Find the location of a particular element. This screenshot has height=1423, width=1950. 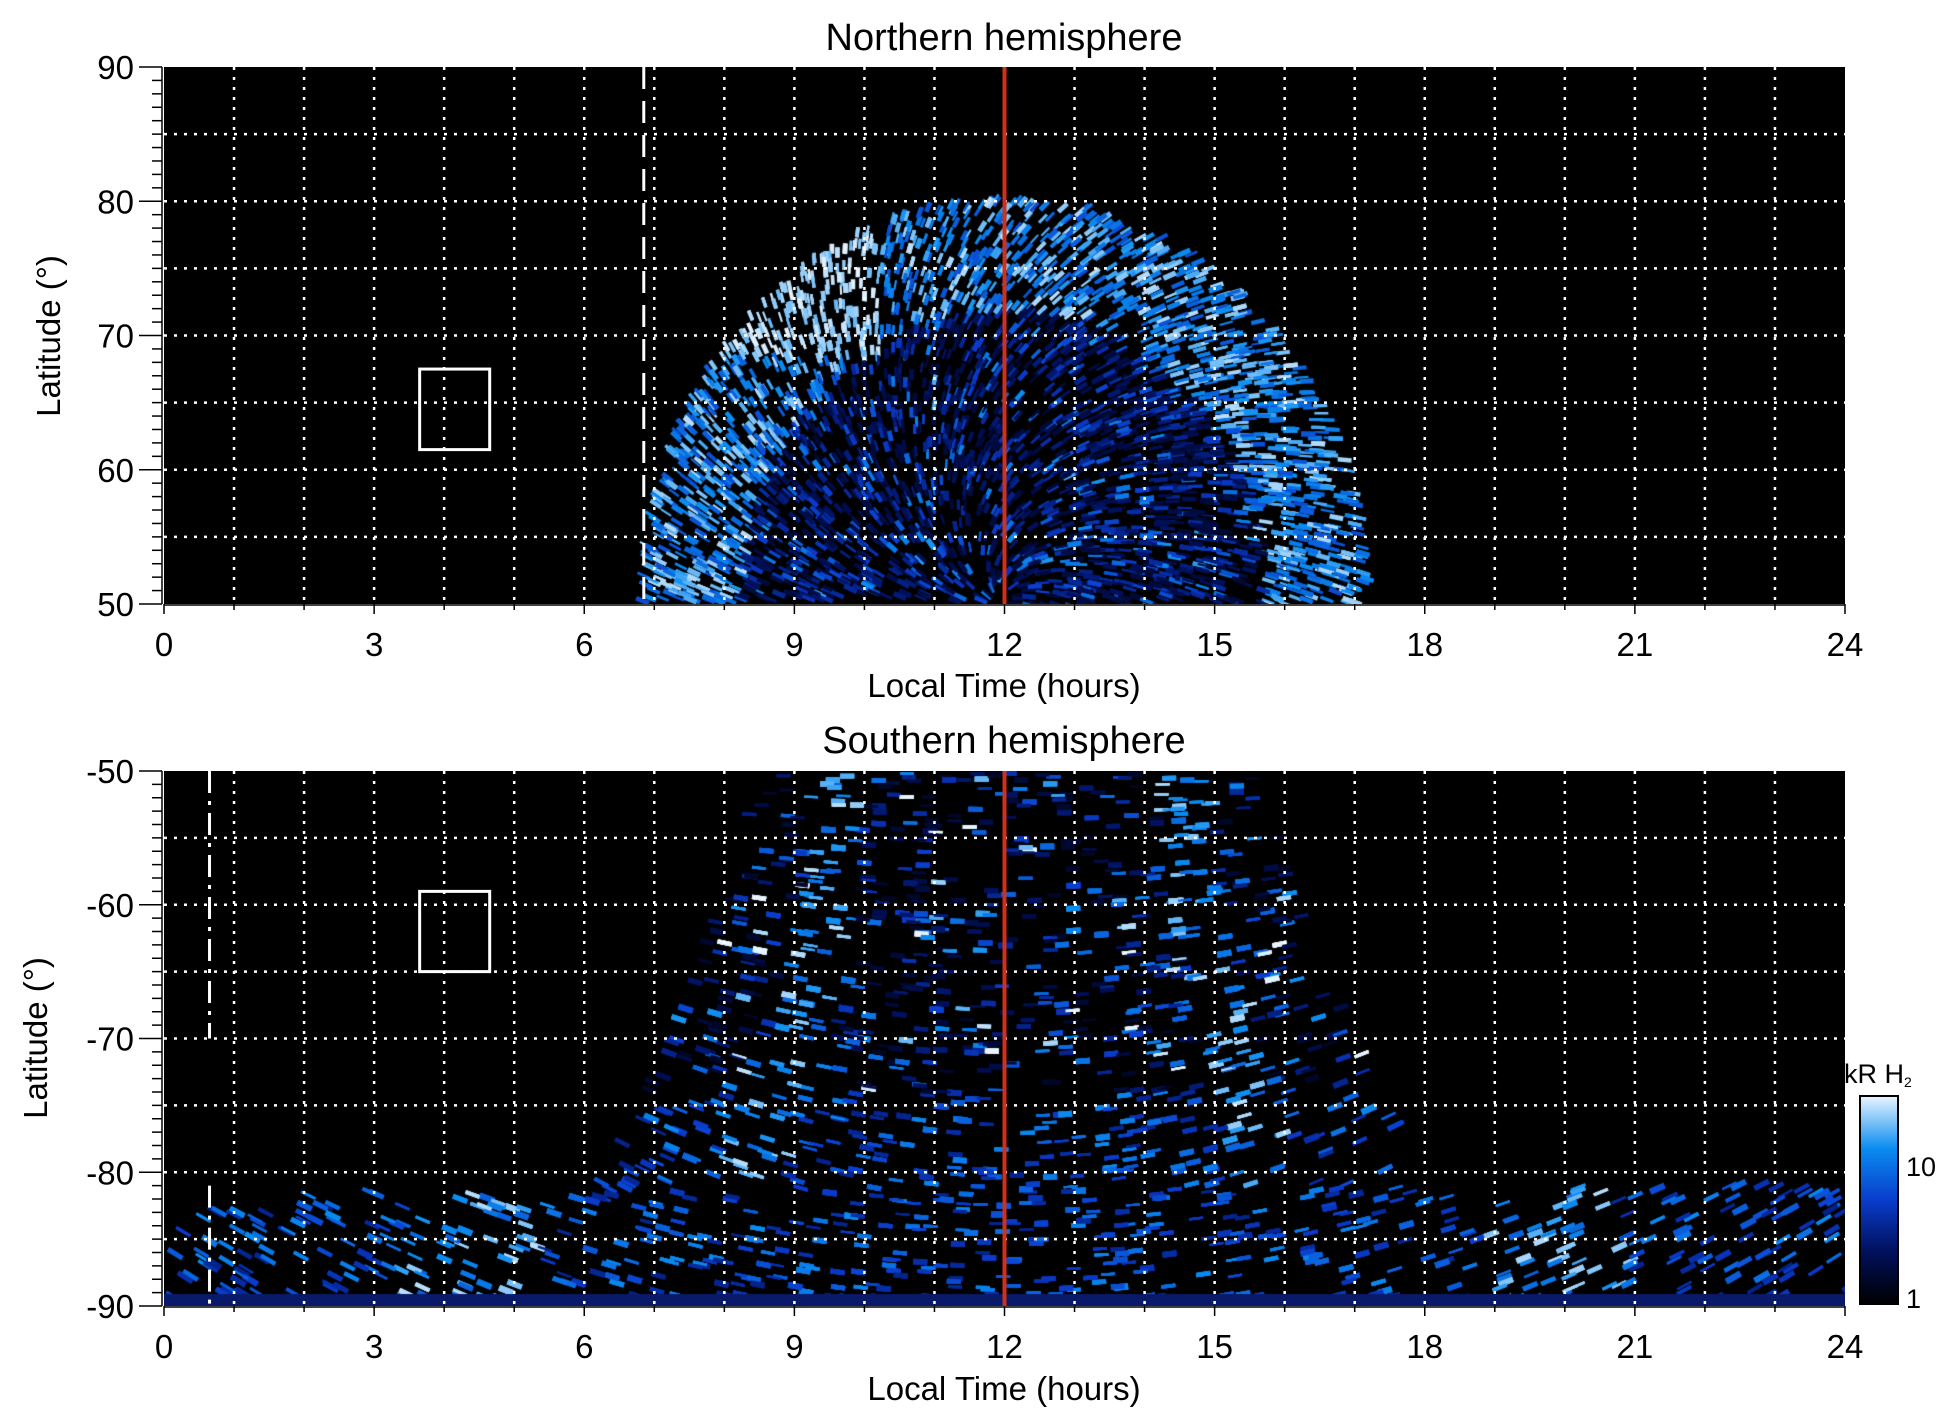

y-tick-label: -50 is located at coordinates (110, 771).